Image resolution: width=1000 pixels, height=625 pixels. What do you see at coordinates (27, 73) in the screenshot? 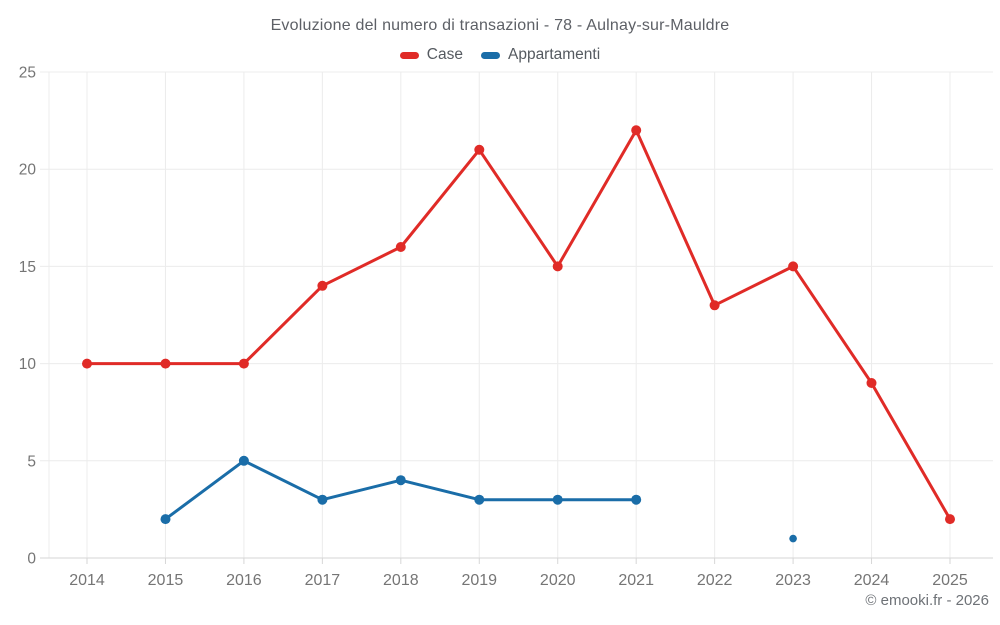
I see `y-tick-label: 25` at bounding box center [27, 73].